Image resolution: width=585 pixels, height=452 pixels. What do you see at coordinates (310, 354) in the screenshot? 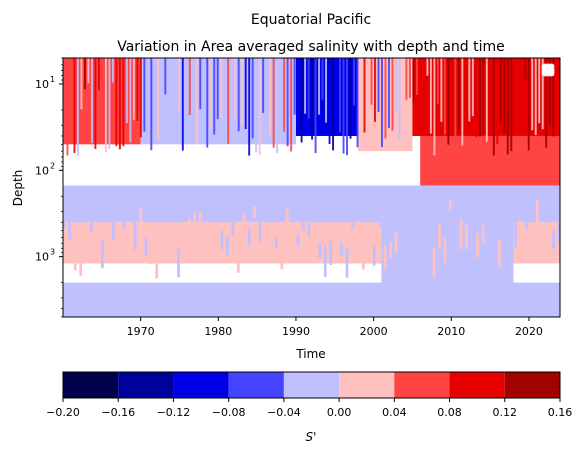
I see `x-axis-label: Time` at bounding box center [310, 354].